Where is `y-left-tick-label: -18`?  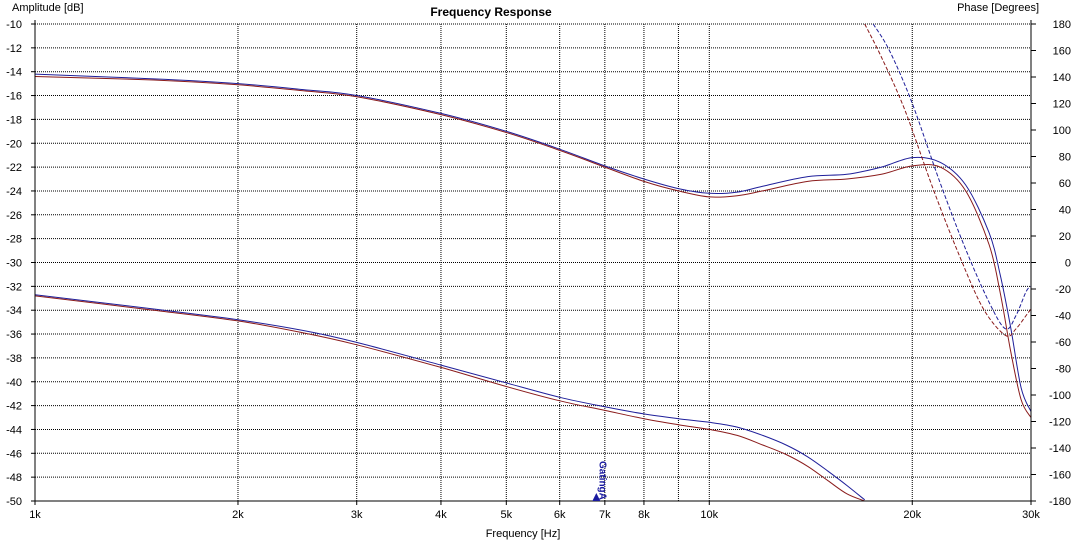
y-left-tick-label: -18 is located at coordinates (14, 120).